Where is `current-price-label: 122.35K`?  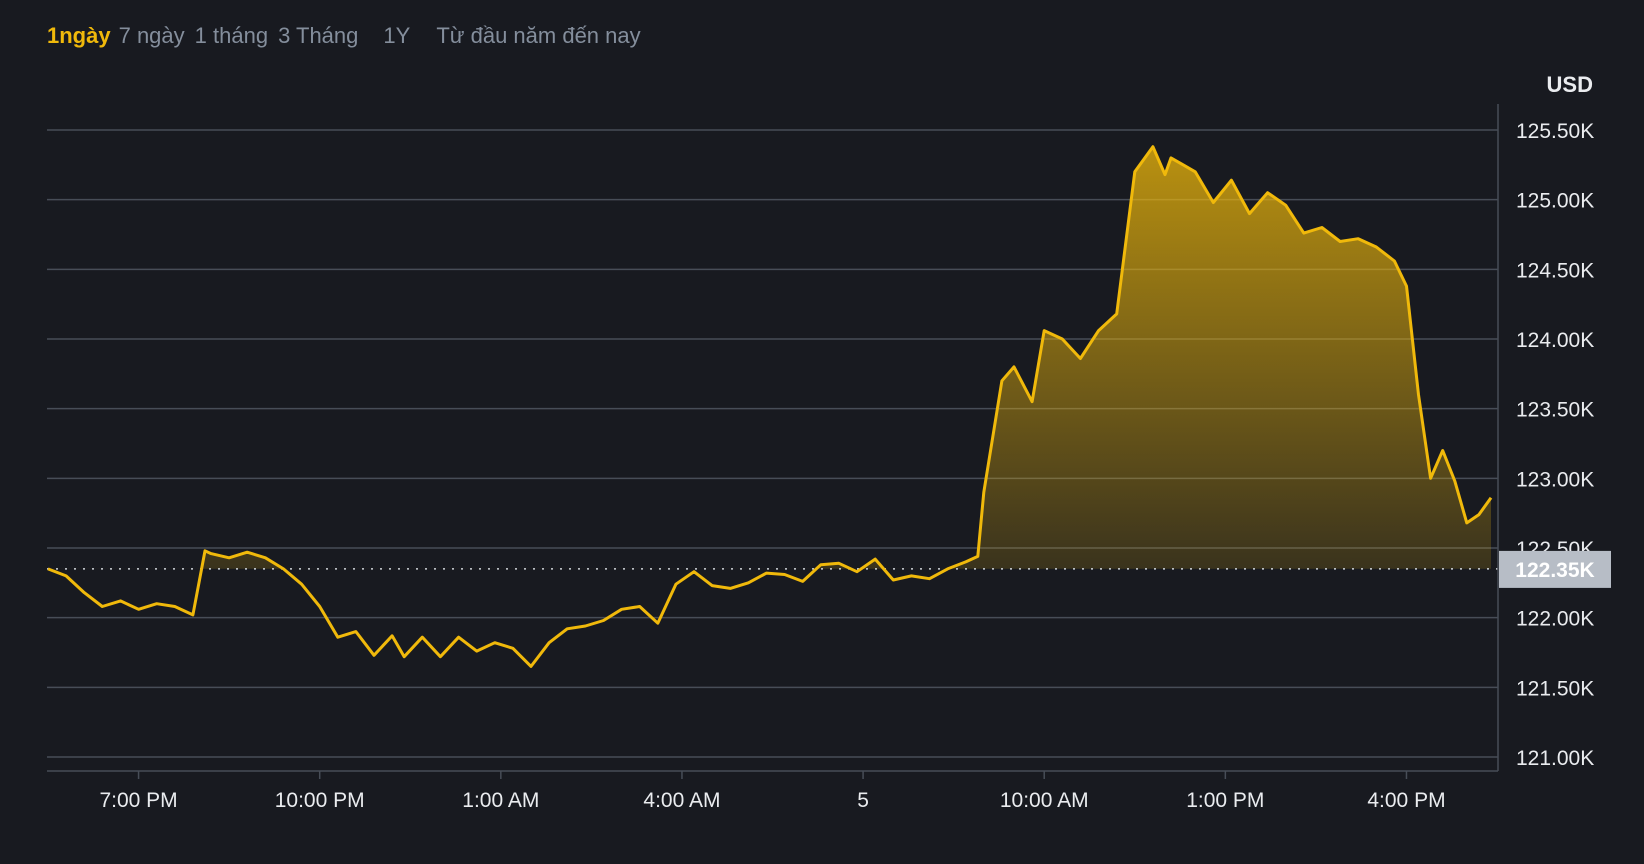
current-price-label: 122.35K is located at coordinates (1554, 570).